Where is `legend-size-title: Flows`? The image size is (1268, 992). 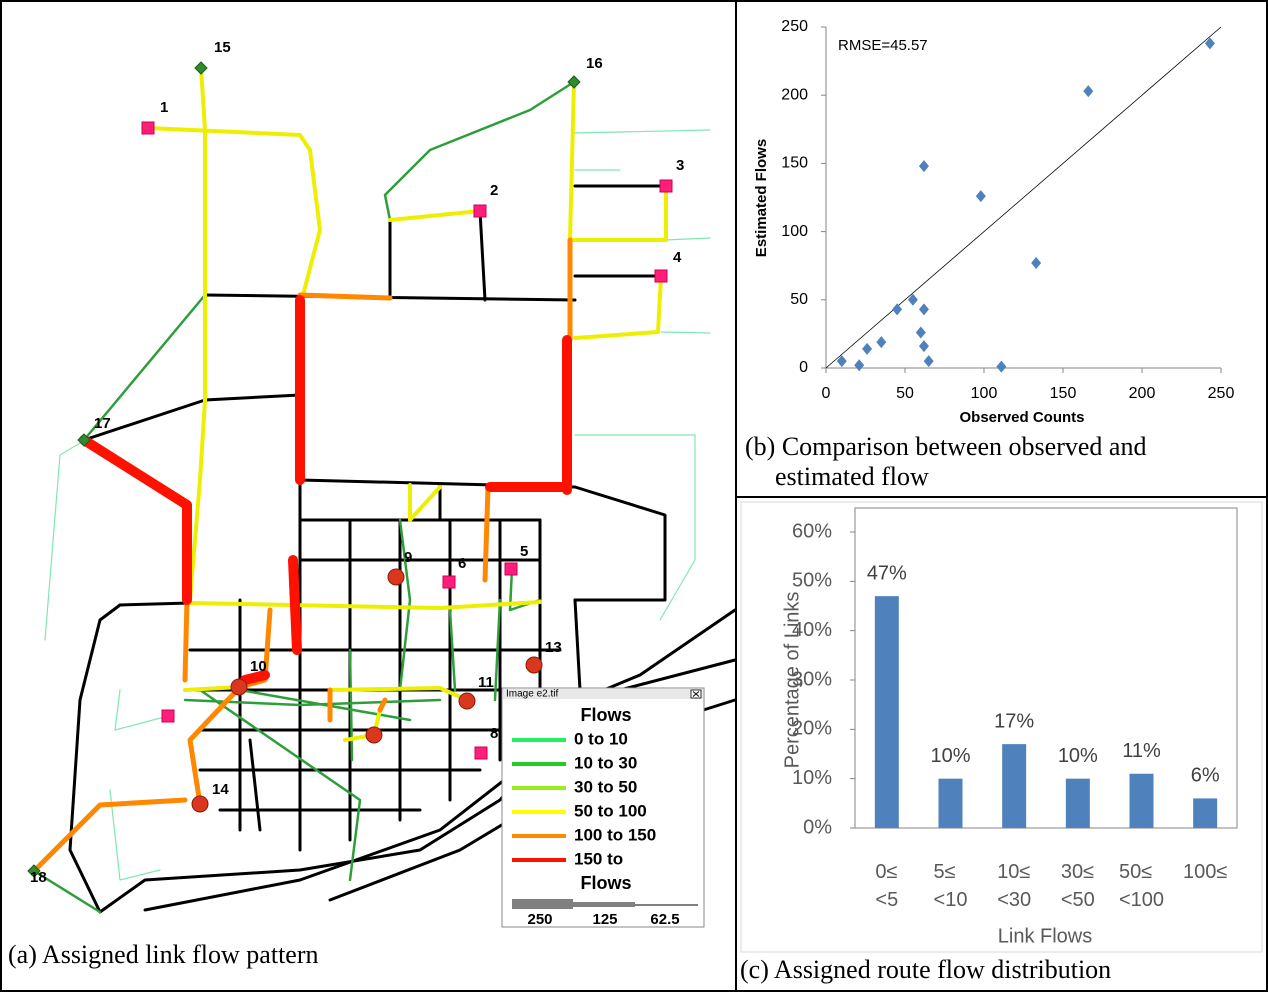
legend-size-title: Flows is located at coordinates (605, 883).